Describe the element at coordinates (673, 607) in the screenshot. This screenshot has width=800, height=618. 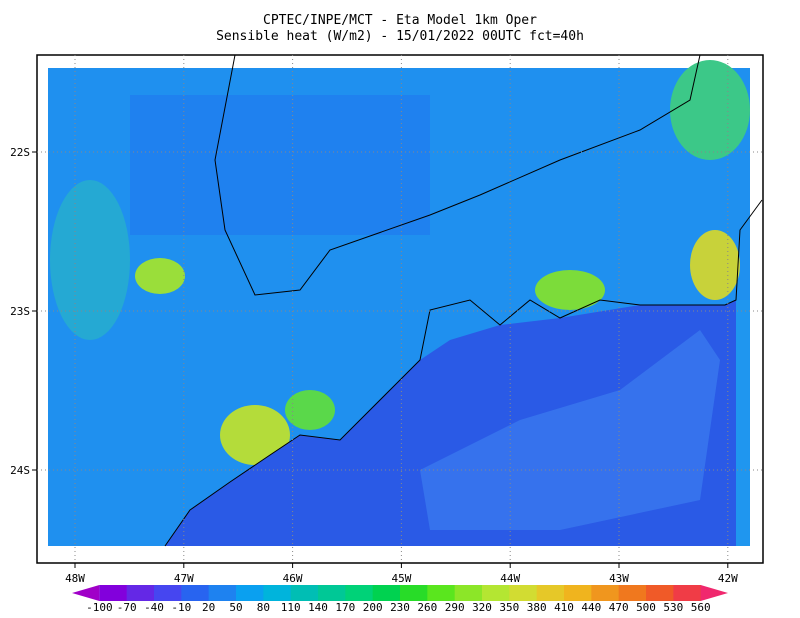
I see `colorbar-label: 530` at that location.